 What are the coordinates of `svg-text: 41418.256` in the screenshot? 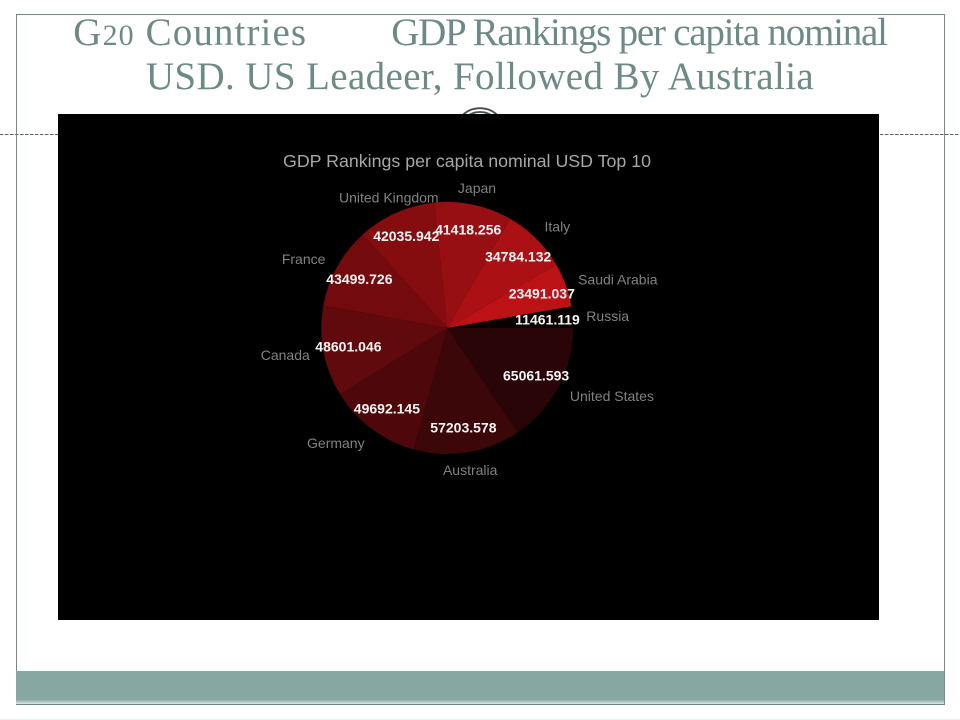 It's located at (468, 230).